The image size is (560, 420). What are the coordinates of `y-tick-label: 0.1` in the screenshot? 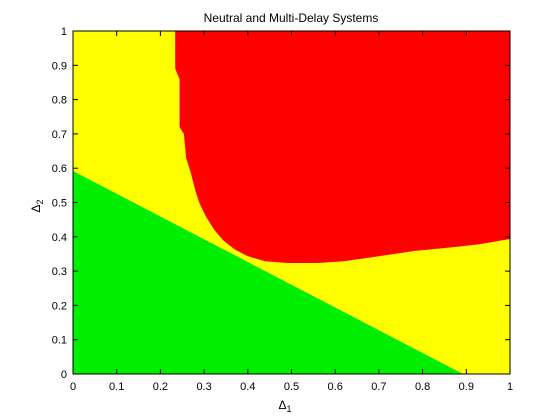 It's located at (59, 341).